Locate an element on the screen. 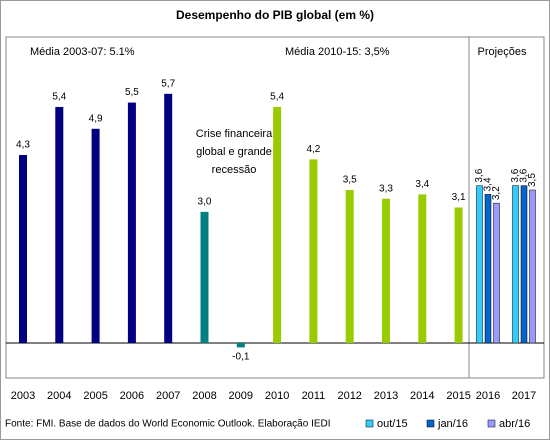 The image size is (550, 440). x-tick-label: 2015 is located at coordinates (458, 396).